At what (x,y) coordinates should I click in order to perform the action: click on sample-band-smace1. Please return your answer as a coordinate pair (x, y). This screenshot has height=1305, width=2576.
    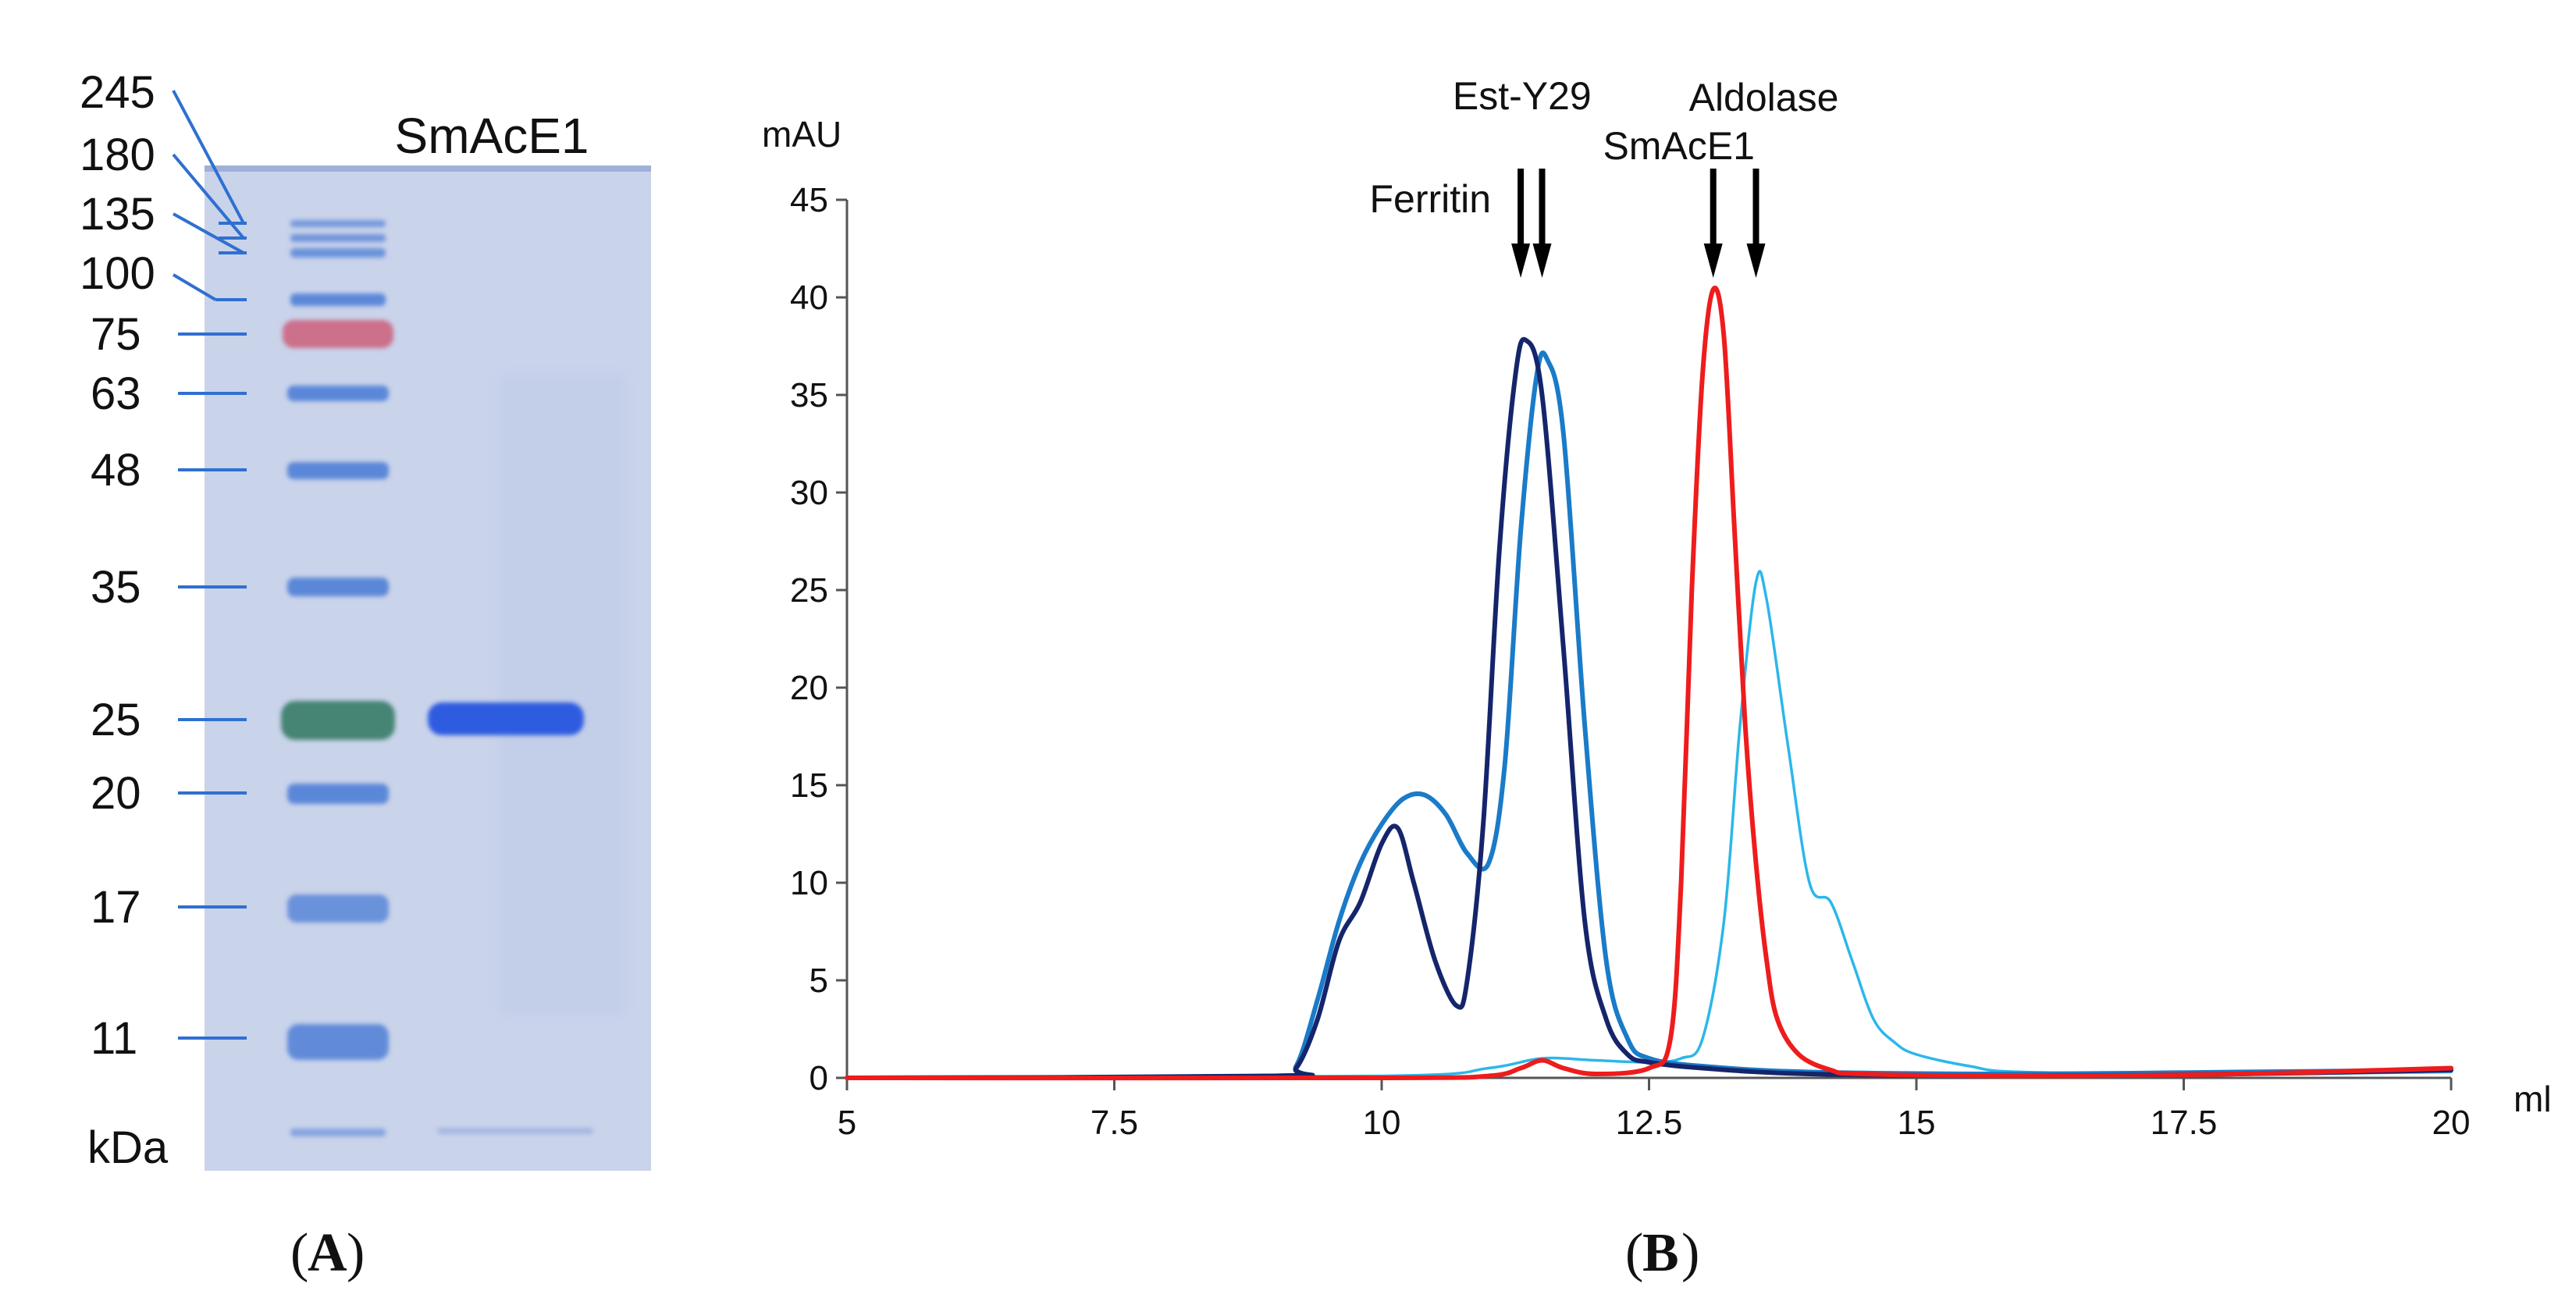
    Looking at the image, I should click on (506, 718).